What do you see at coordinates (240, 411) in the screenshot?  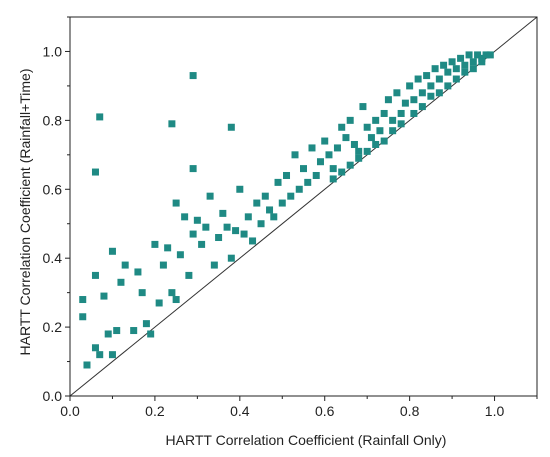 I see `x-tick-label: 0.4` at bounding box center [240, 411].